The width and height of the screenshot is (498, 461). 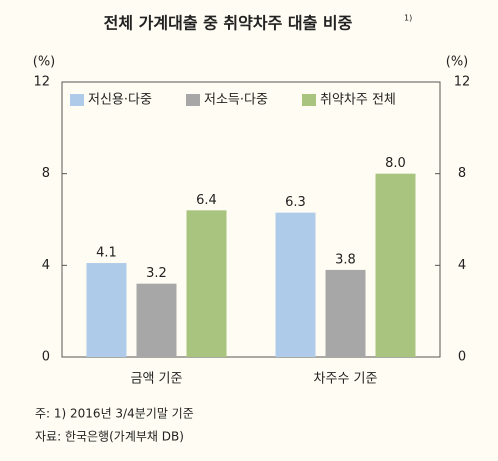 What do you see at coordinates (295, 202) in the screenshot?
I see `value-label: 6.3` at bounding box center [295, 202].